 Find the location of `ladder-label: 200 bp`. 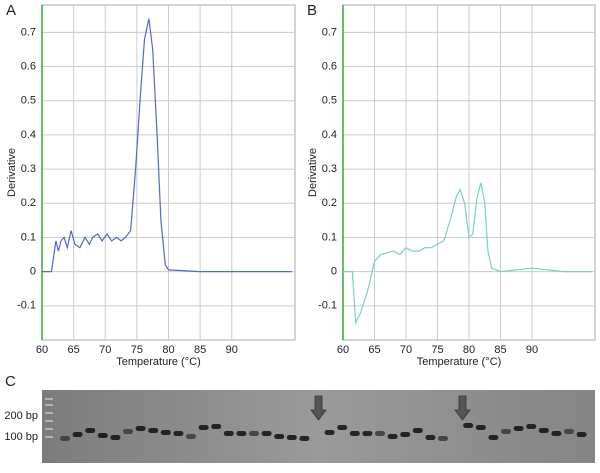

ladder-label: 200 bp is located at coordinates (21, 416).